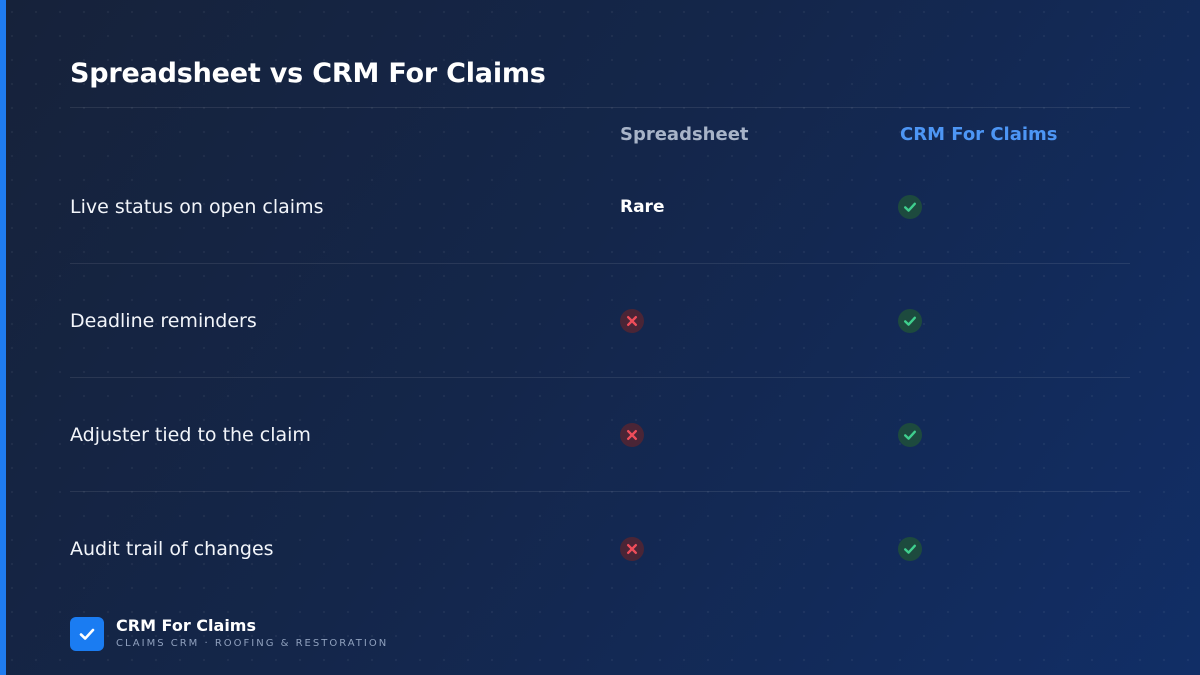  Describe the element at coordinates (600, 435) in the screenshot. I see `table-row: Adjuster tied to the claim` at that location.